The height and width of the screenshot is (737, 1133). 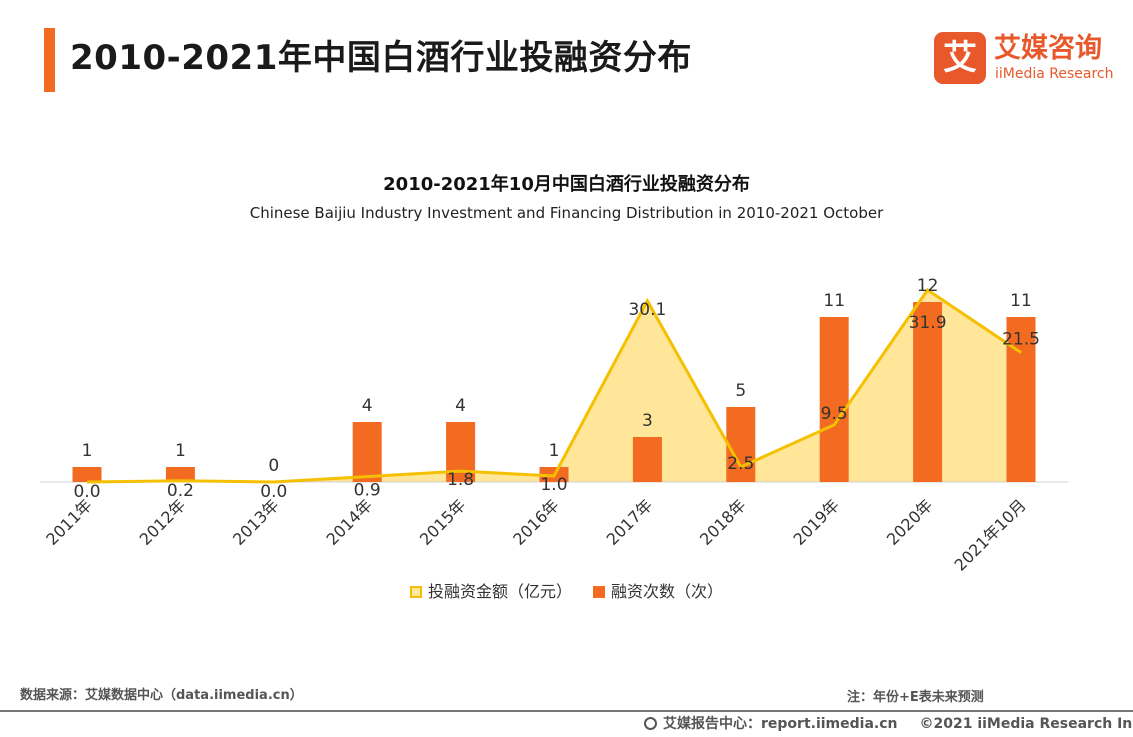 I want to click on legend-bar-swatch-icon, so click(x=599, y=592).